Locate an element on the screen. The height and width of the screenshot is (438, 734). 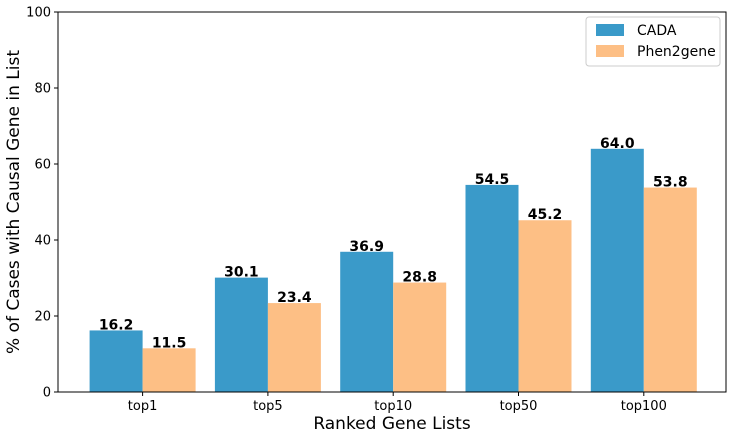
bar-cada-top10 is located at coordinates (367, 321).